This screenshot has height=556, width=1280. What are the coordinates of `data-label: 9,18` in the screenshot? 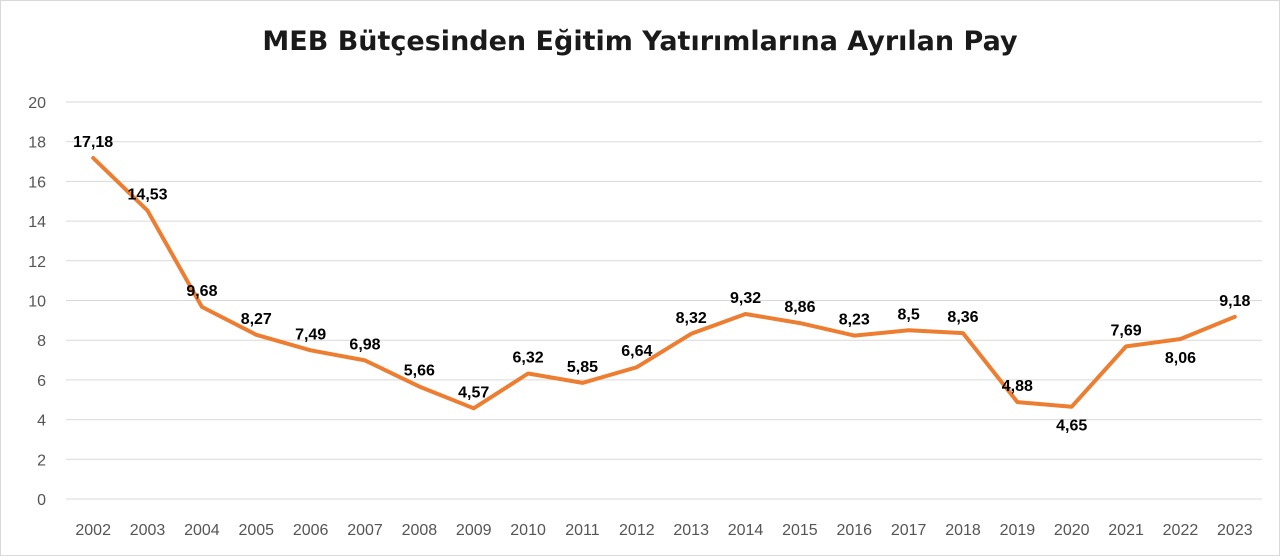 It's located at (1234, 301).